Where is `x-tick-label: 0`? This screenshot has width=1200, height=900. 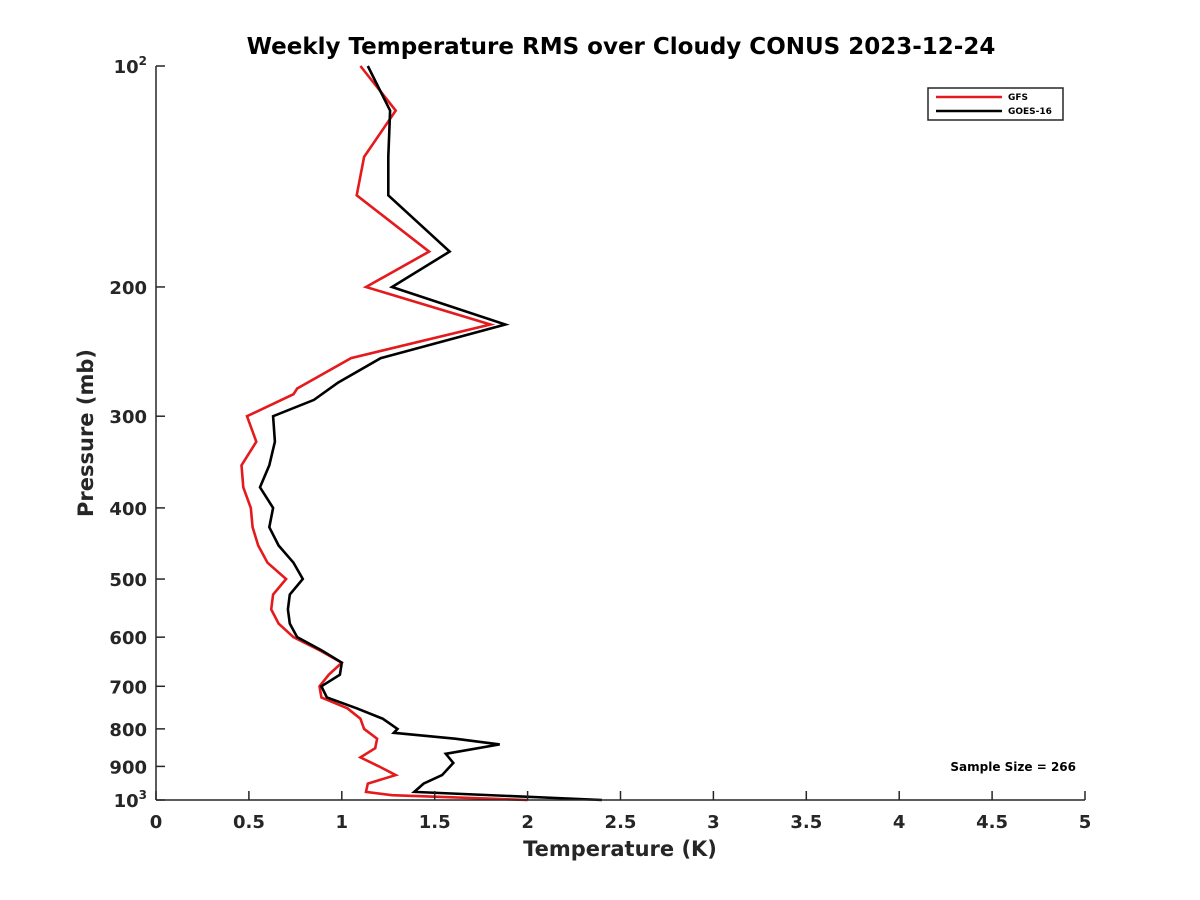 x-tick-label: 0 is located at coordinates (156, 822).